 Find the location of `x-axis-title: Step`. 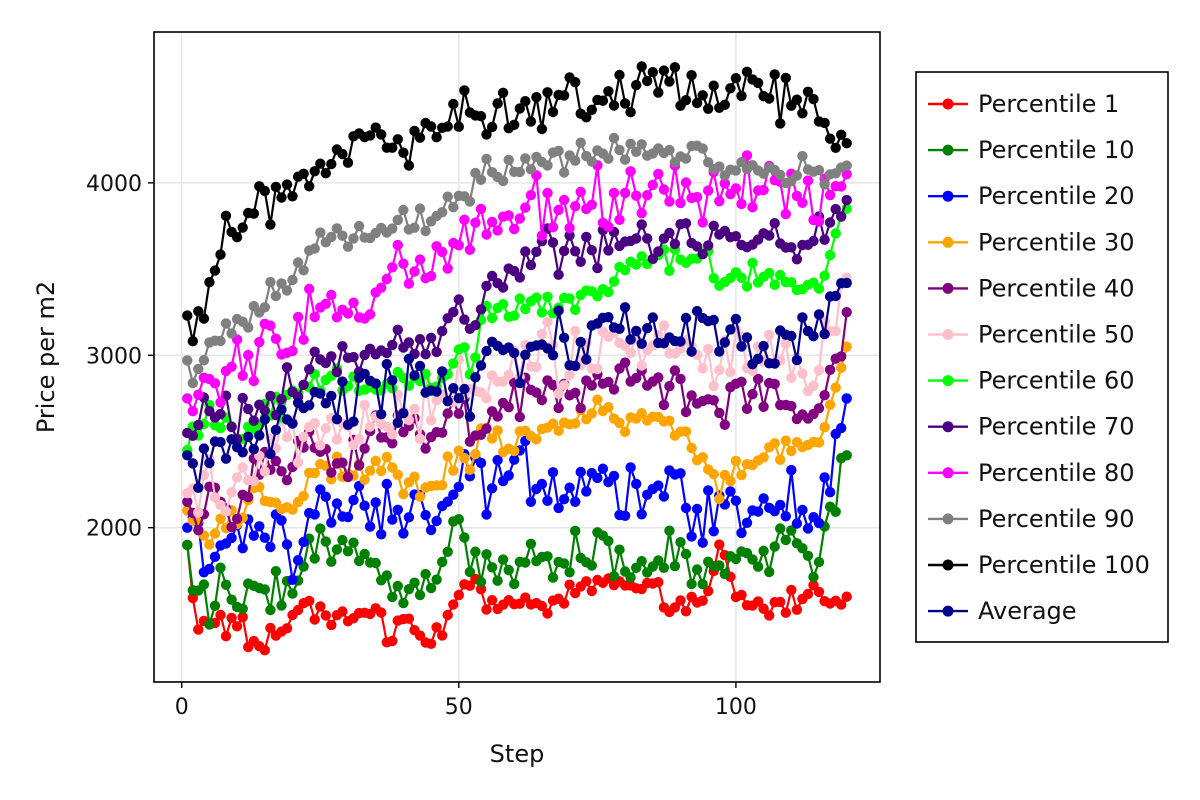

x-axis-title: Step is located at coordinates (517, 754).